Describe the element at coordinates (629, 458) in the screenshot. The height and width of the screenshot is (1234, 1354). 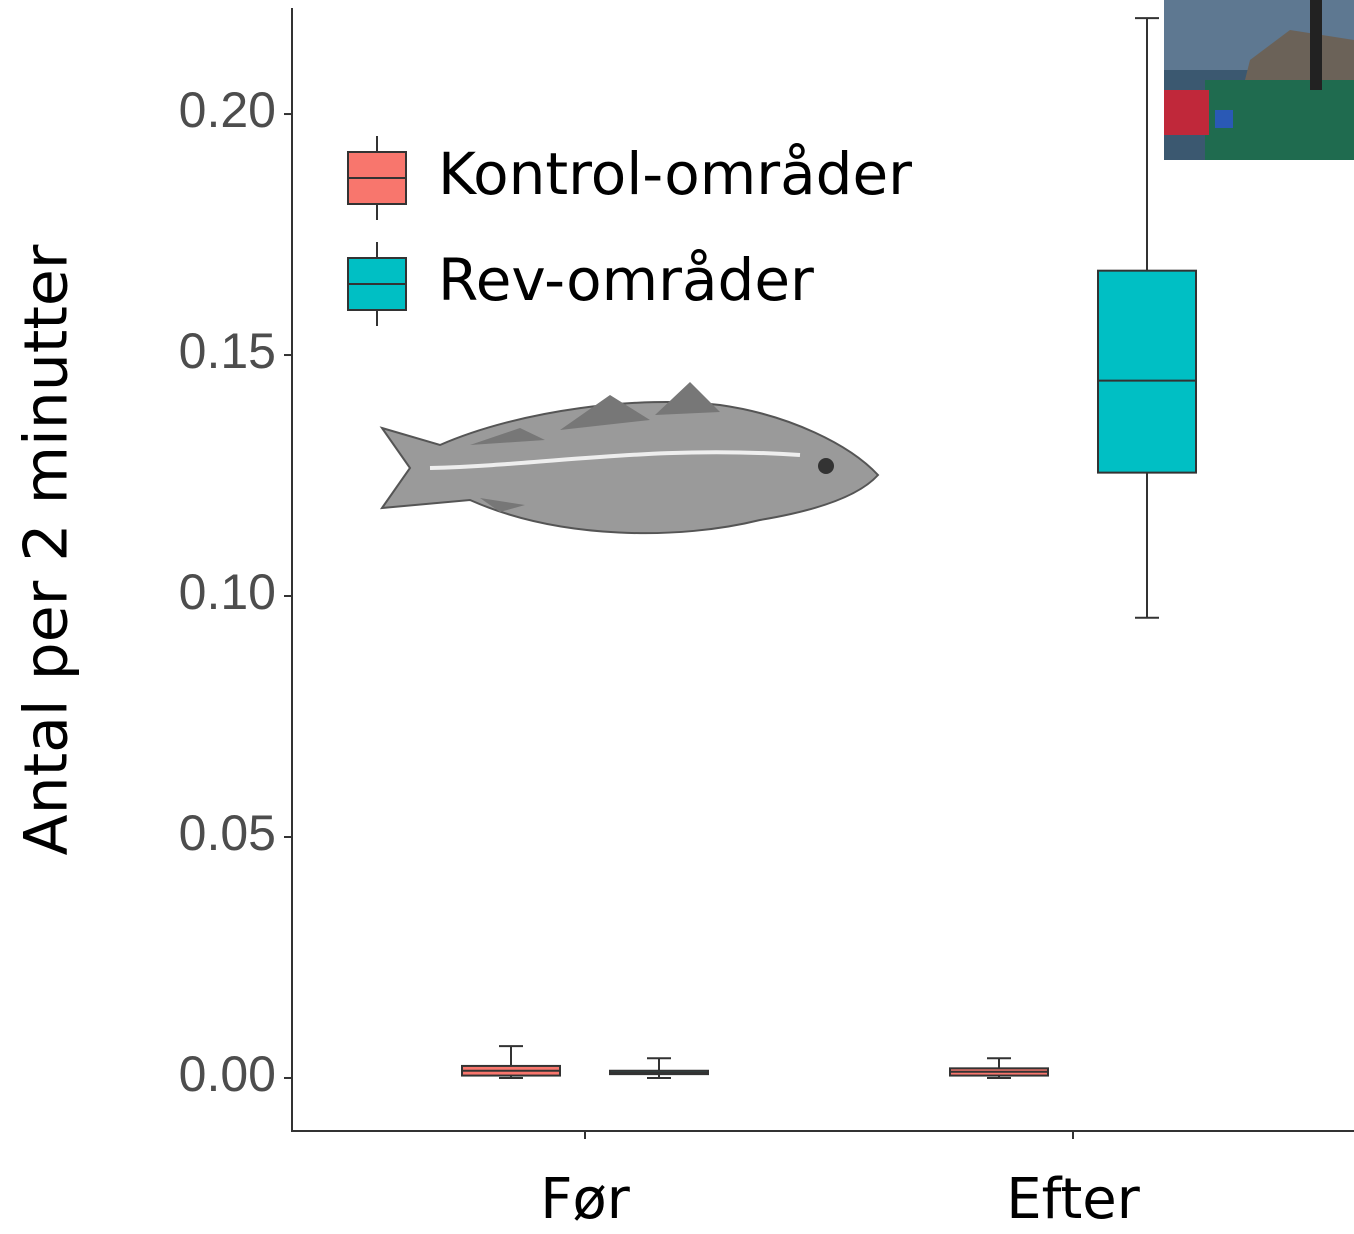
I see `fish-illustration` at that location.